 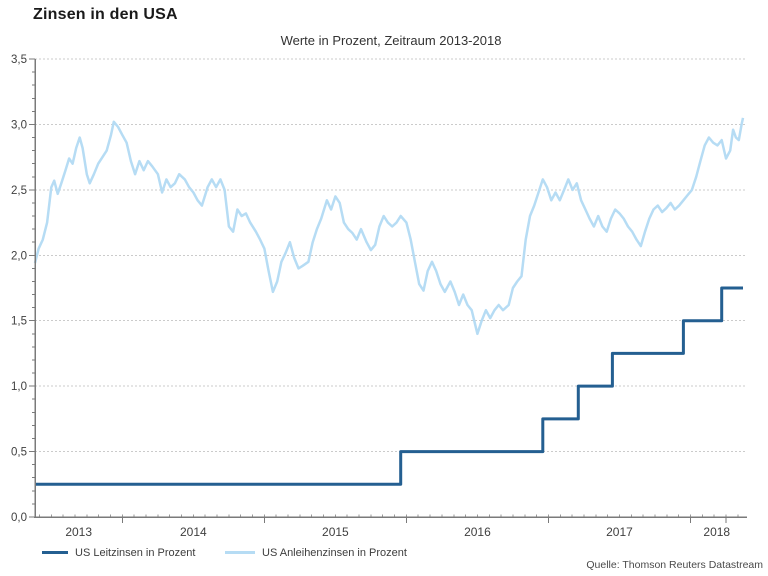 What do you see at coordinates (19, 453) in the screenshot?
I see `svg-text: 0,5` at bounding box center [19, 453].